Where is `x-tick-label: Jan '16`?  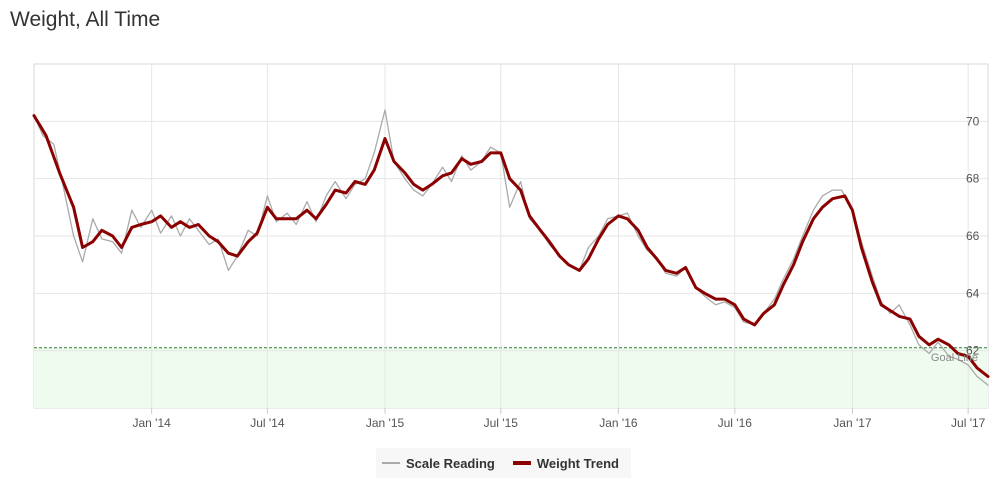
x-tick-label: Jan '16 is located at coordinates (618, 423).